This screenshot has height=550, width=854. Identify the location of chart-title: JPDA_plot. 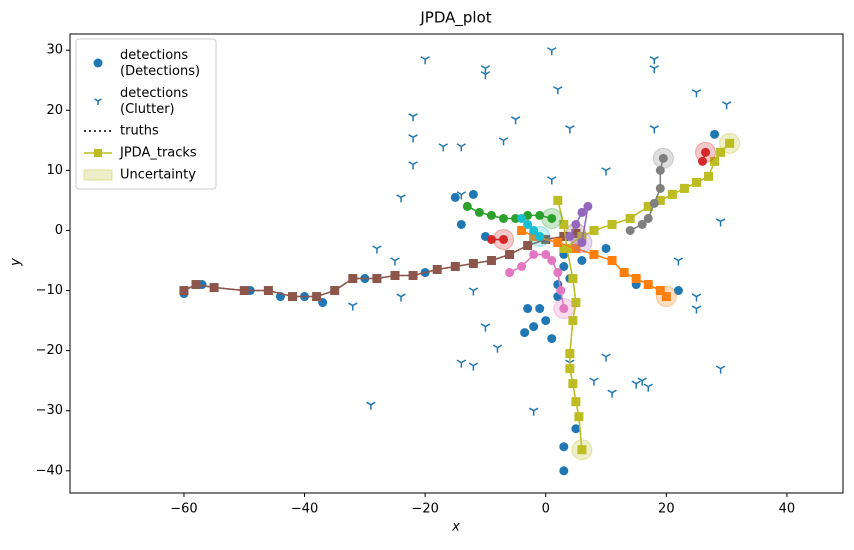
(455, 18).